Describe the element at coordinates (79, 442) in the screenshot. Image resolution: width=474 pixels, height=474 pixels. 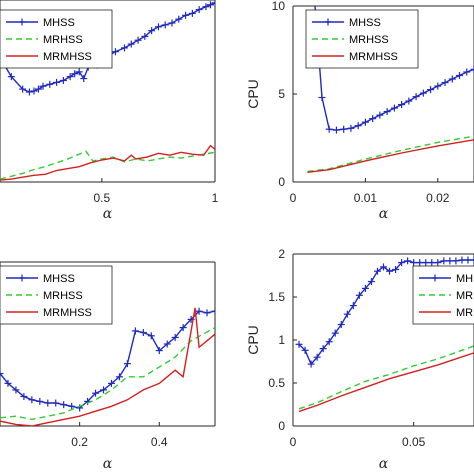
I see `x-tick-label: 0.2` at that location.